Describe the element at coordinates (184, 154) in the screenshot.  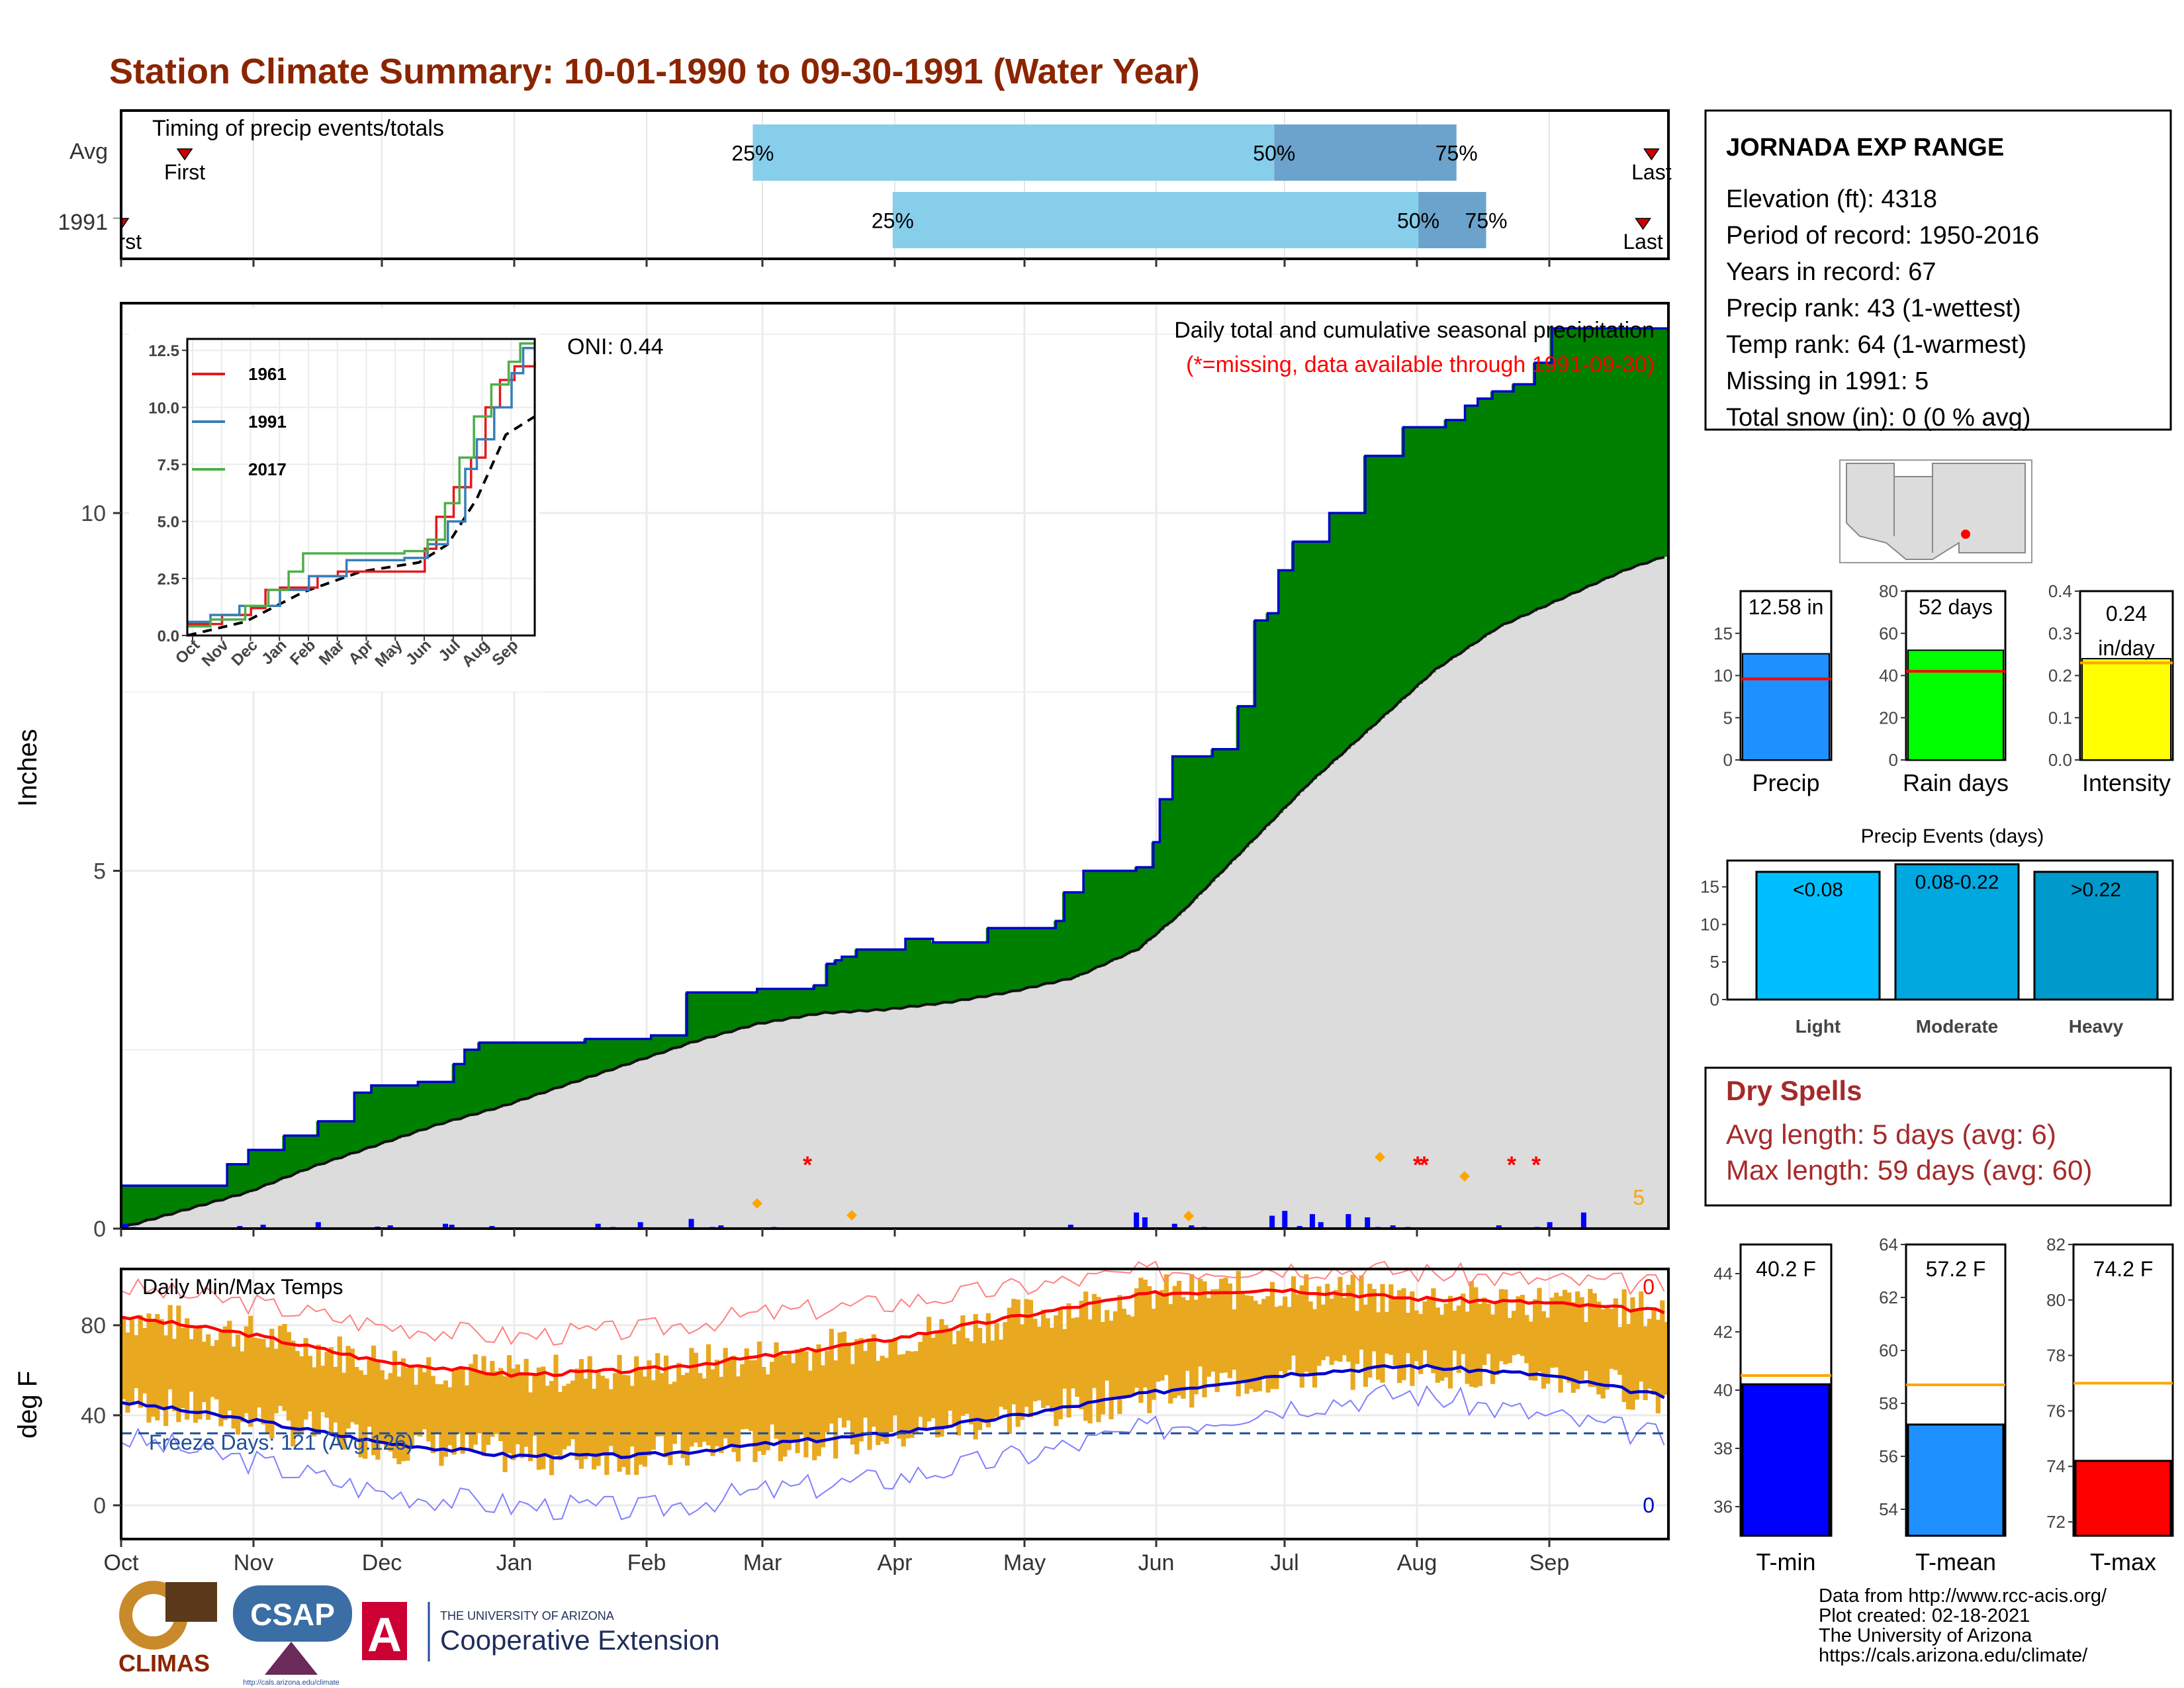
I see `first-marker` at that location.